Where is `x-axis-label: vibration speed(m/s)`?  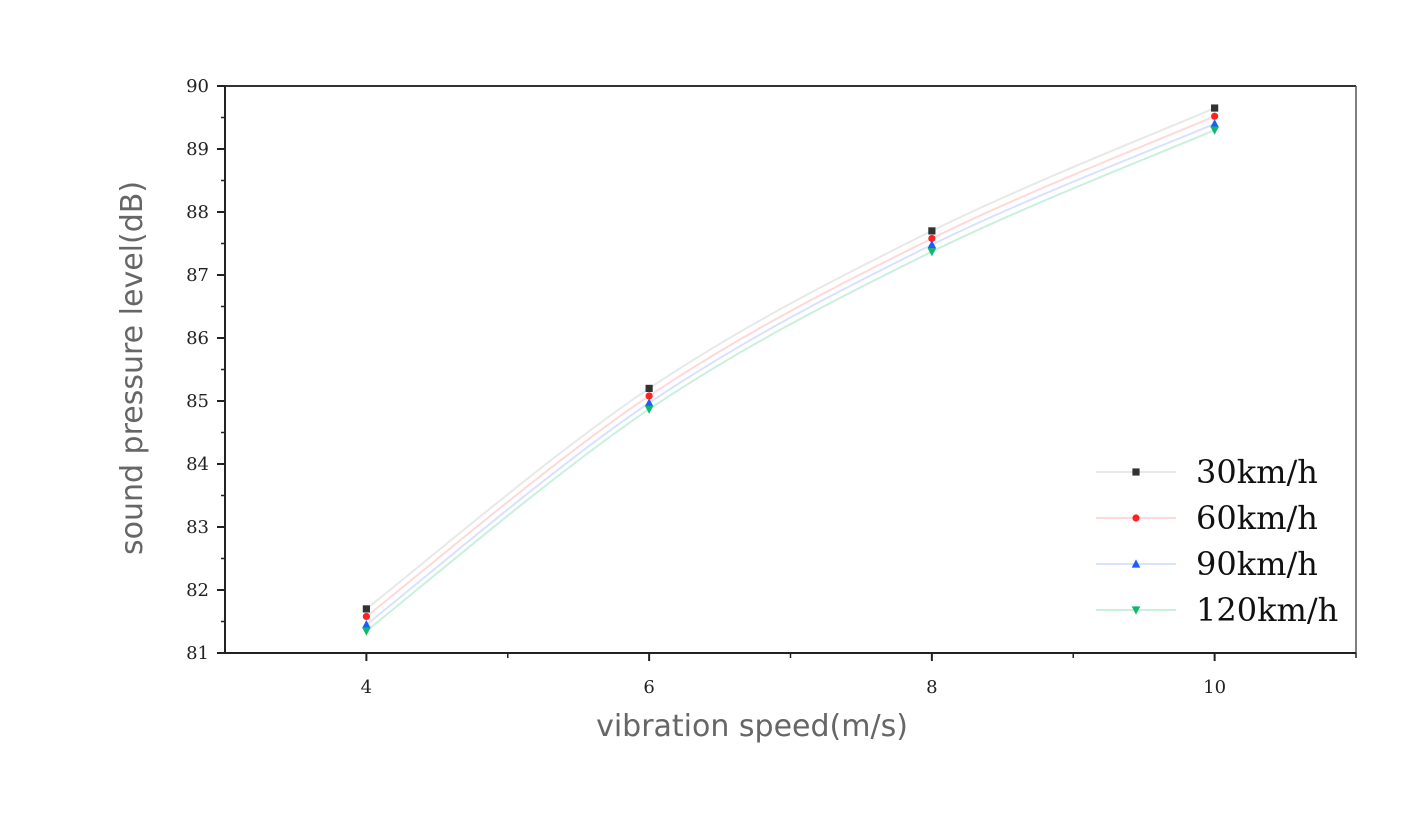 x-axis-label: vibration speed(m/s) is located at coordinates (752, 726).